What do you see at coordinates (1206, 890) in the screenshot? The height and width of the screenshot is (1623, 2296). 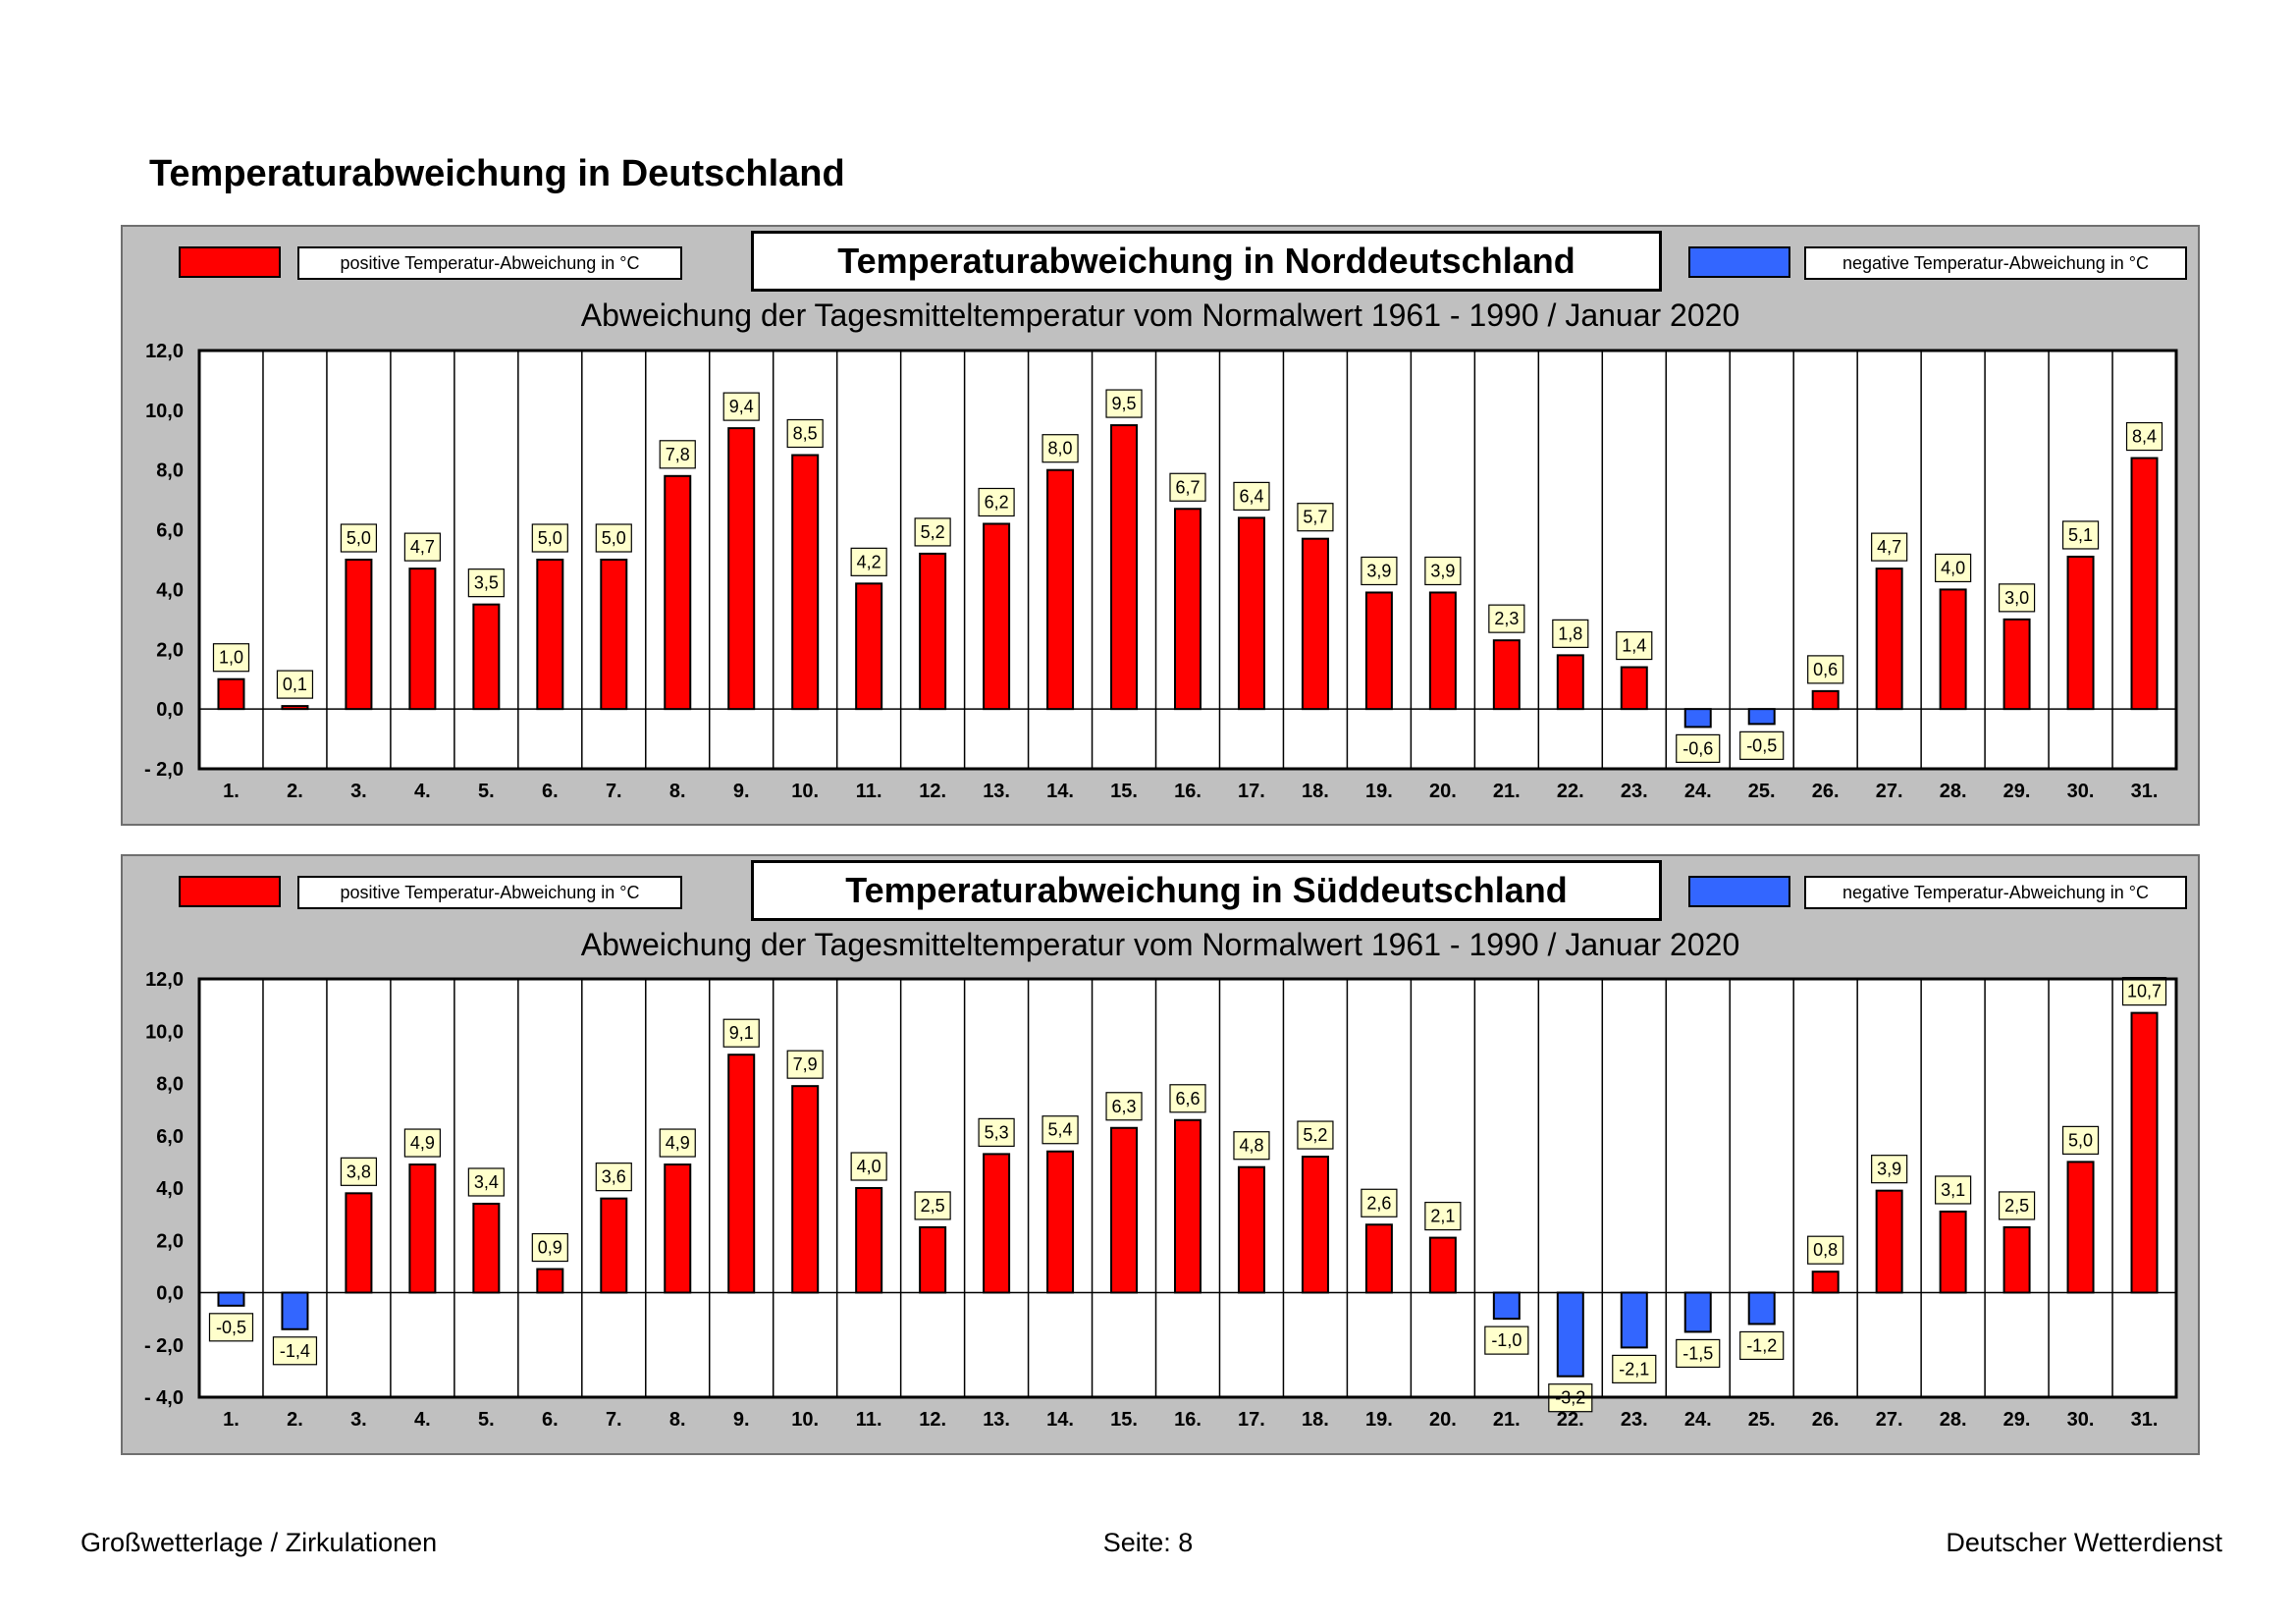 I see `chart-title: Temperaturabweichung in Süddeutschland` at bounding box center [1206, 890].